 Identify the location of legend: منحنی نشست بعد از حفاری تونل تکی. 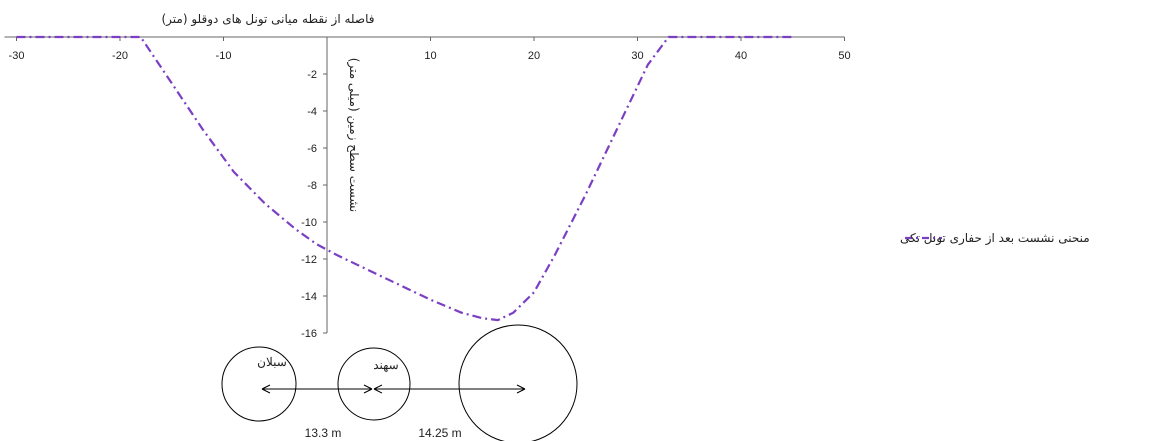
(995, 238).